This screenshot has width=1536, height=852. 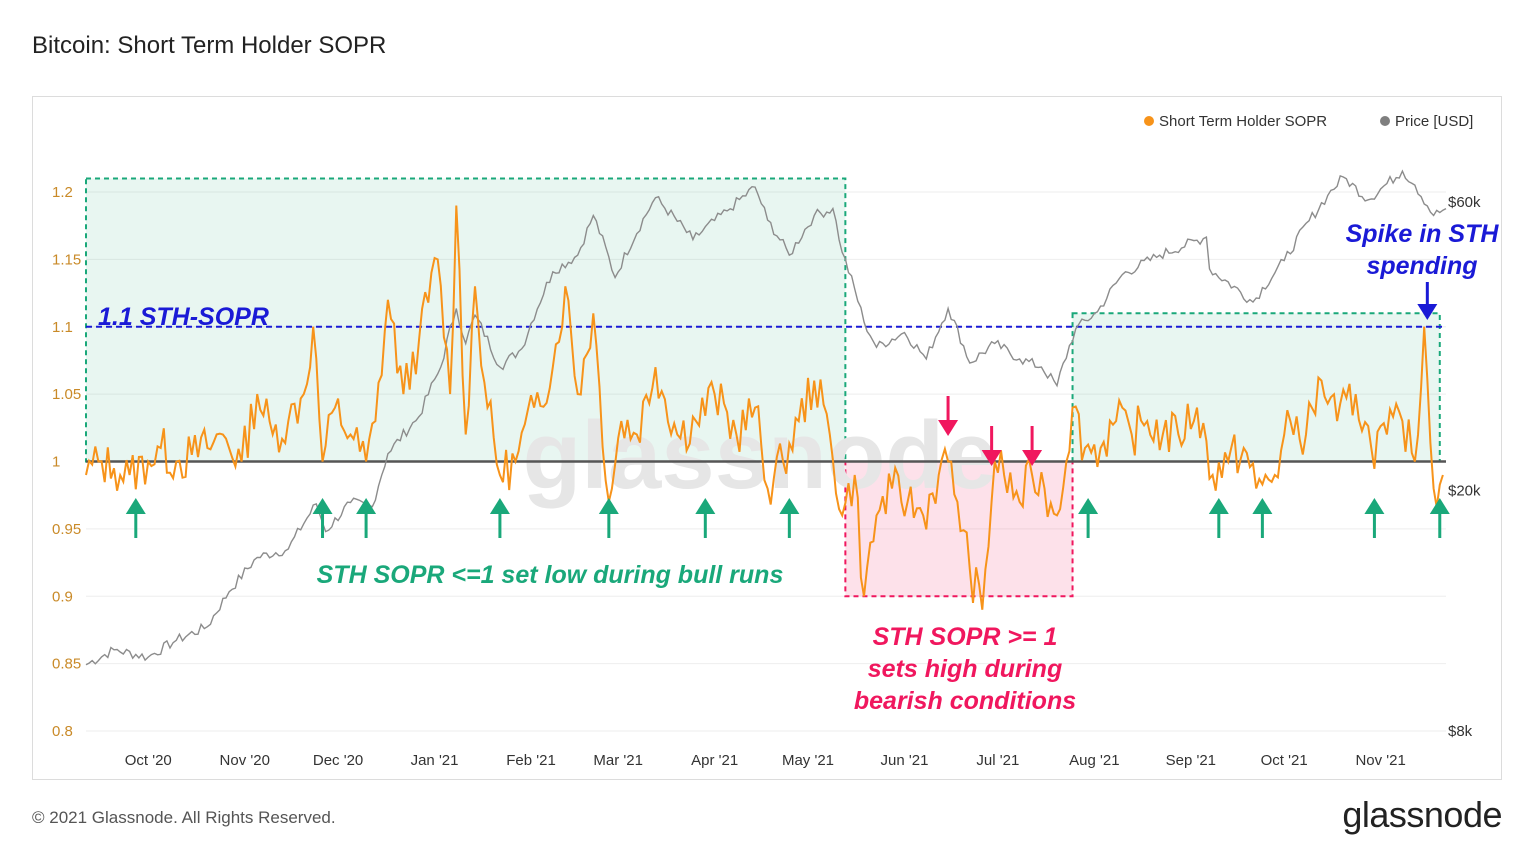 I want to click on y-right-tick-label: $60k, so click(x=1464, y=202).